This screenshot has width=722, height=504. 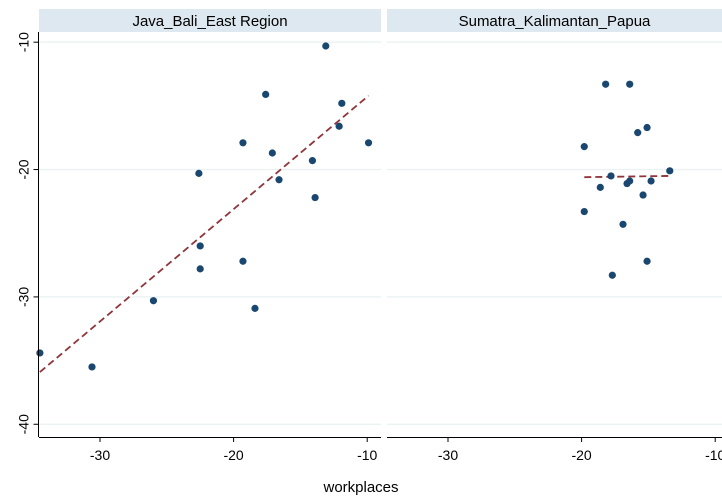 I want to click on x-tick-label-java-bali-east: -10, so click(x=367, y=455).